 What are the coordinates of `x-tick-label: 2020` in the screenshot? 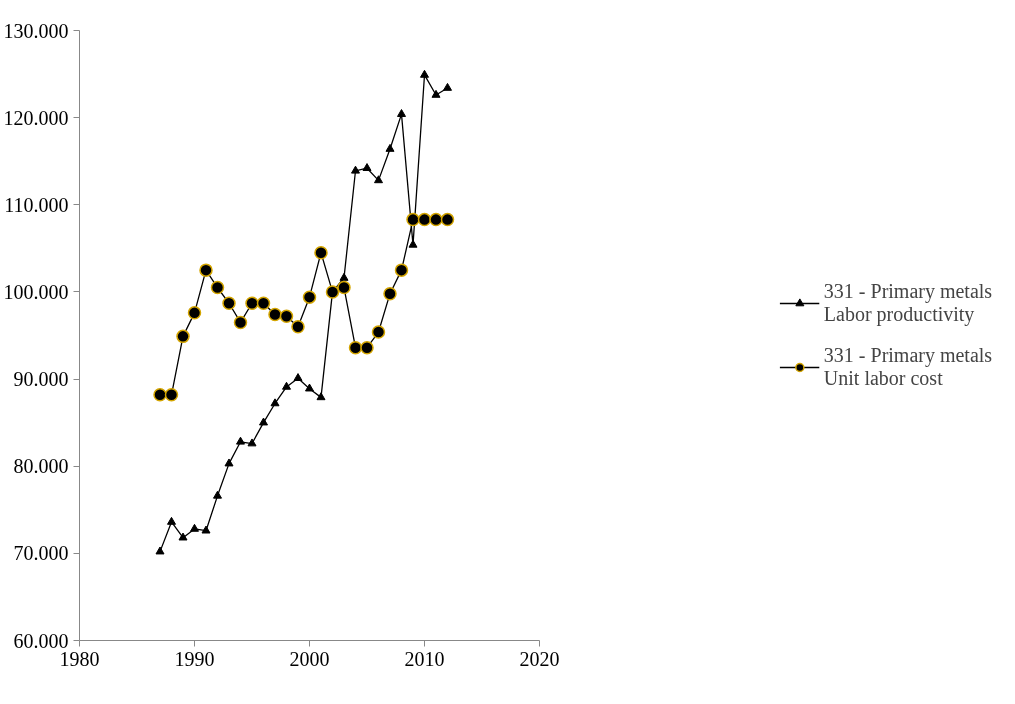 It's located at (539, 658).